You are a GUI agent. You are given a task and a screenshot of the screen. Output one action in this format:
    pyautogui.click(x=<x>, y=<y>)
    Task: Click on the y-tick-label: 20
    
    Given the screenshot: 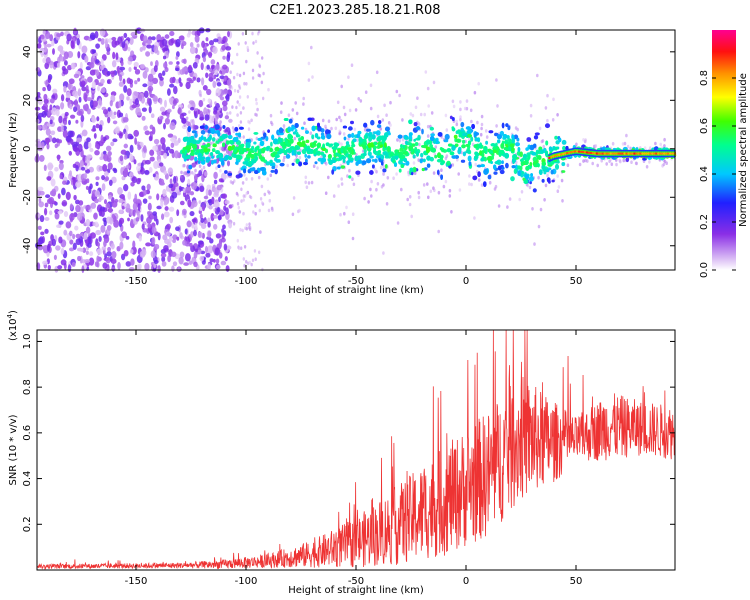 What is the action you would take?
    pyautogui.click(x=27, y=100)
    